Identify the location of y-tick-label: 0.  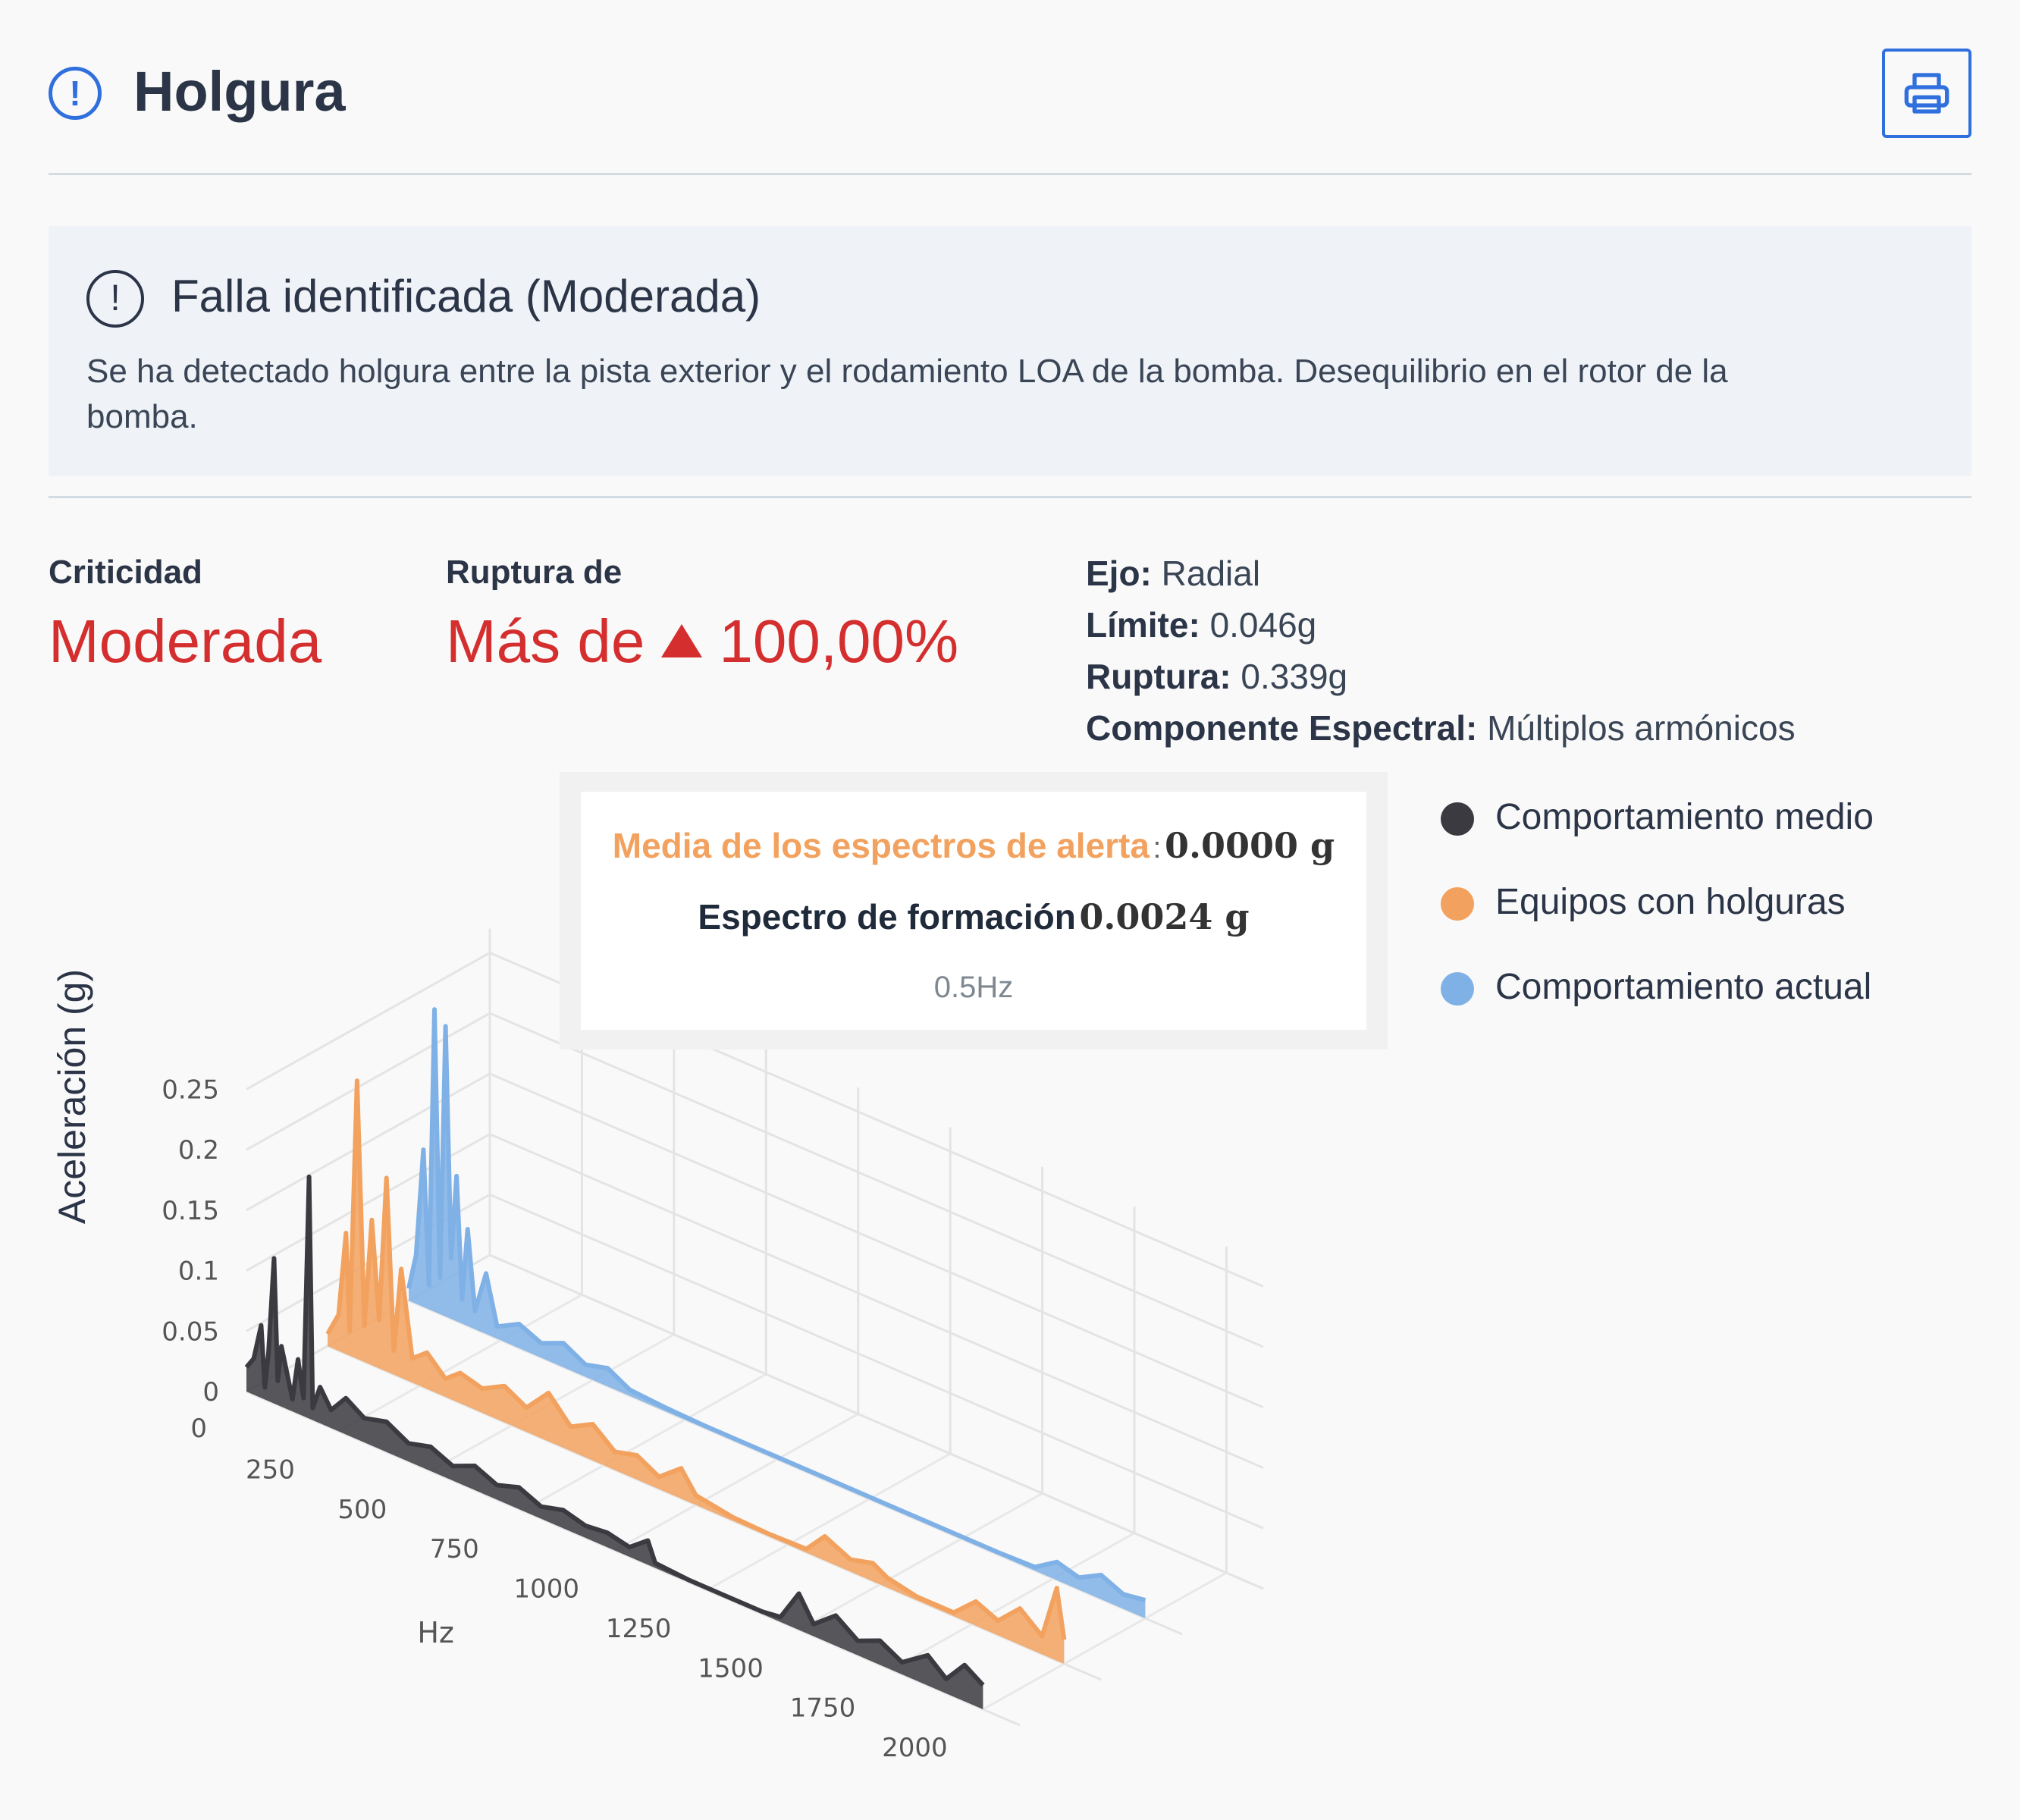
(211, 1392).